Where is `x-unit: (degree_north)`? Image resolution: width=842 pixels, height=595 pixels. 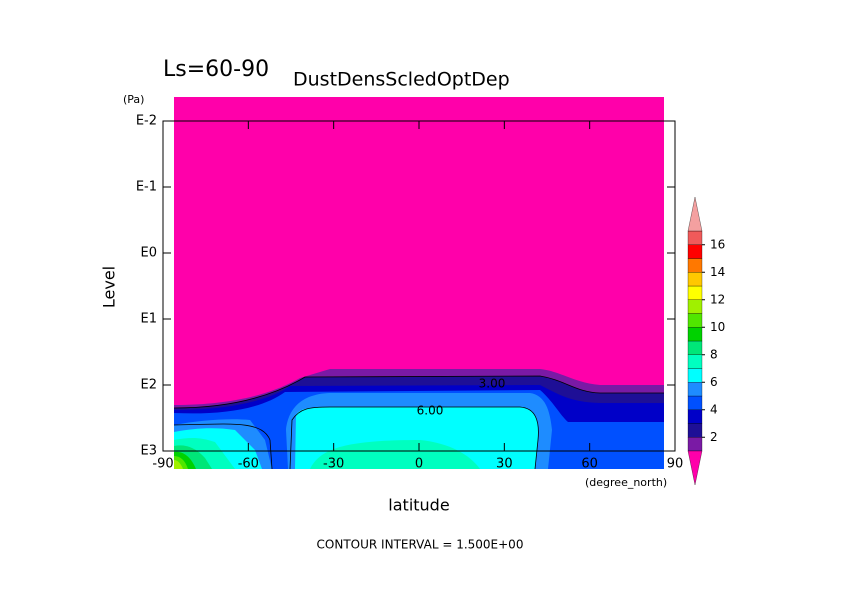
x-unit: (degree_north) is located at coordinates (626, 482).